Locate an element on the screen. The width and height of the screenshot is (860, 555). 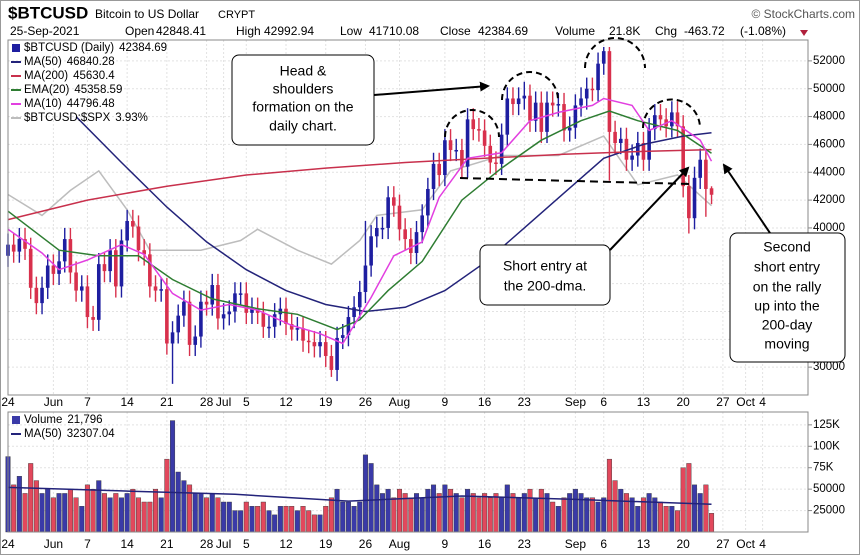
x-tick-label: 9 is located at coordinates (445, 402).